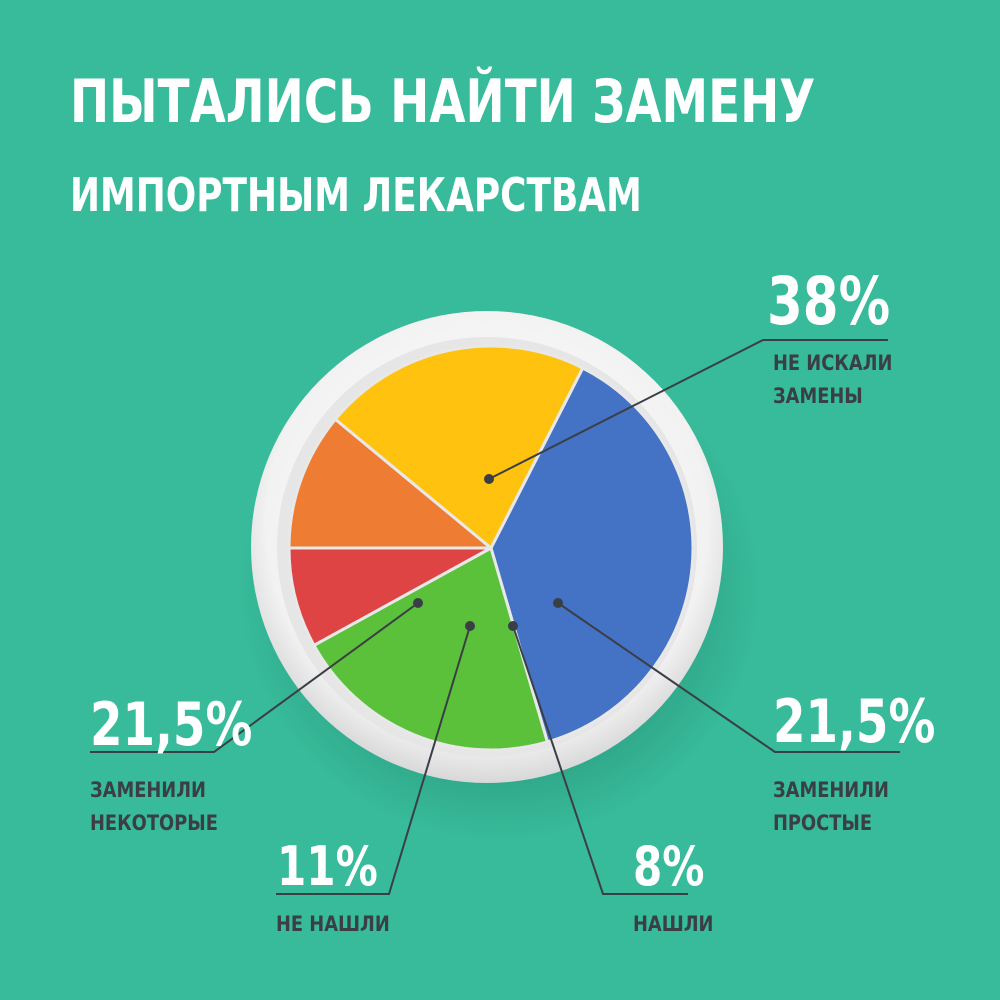 This screenshot has width=1000, height=1000. I want to click on title-line-1: ПЫТАЛИСЬ НАЙТИ ЗАМЕНУ, so click(443, 102).